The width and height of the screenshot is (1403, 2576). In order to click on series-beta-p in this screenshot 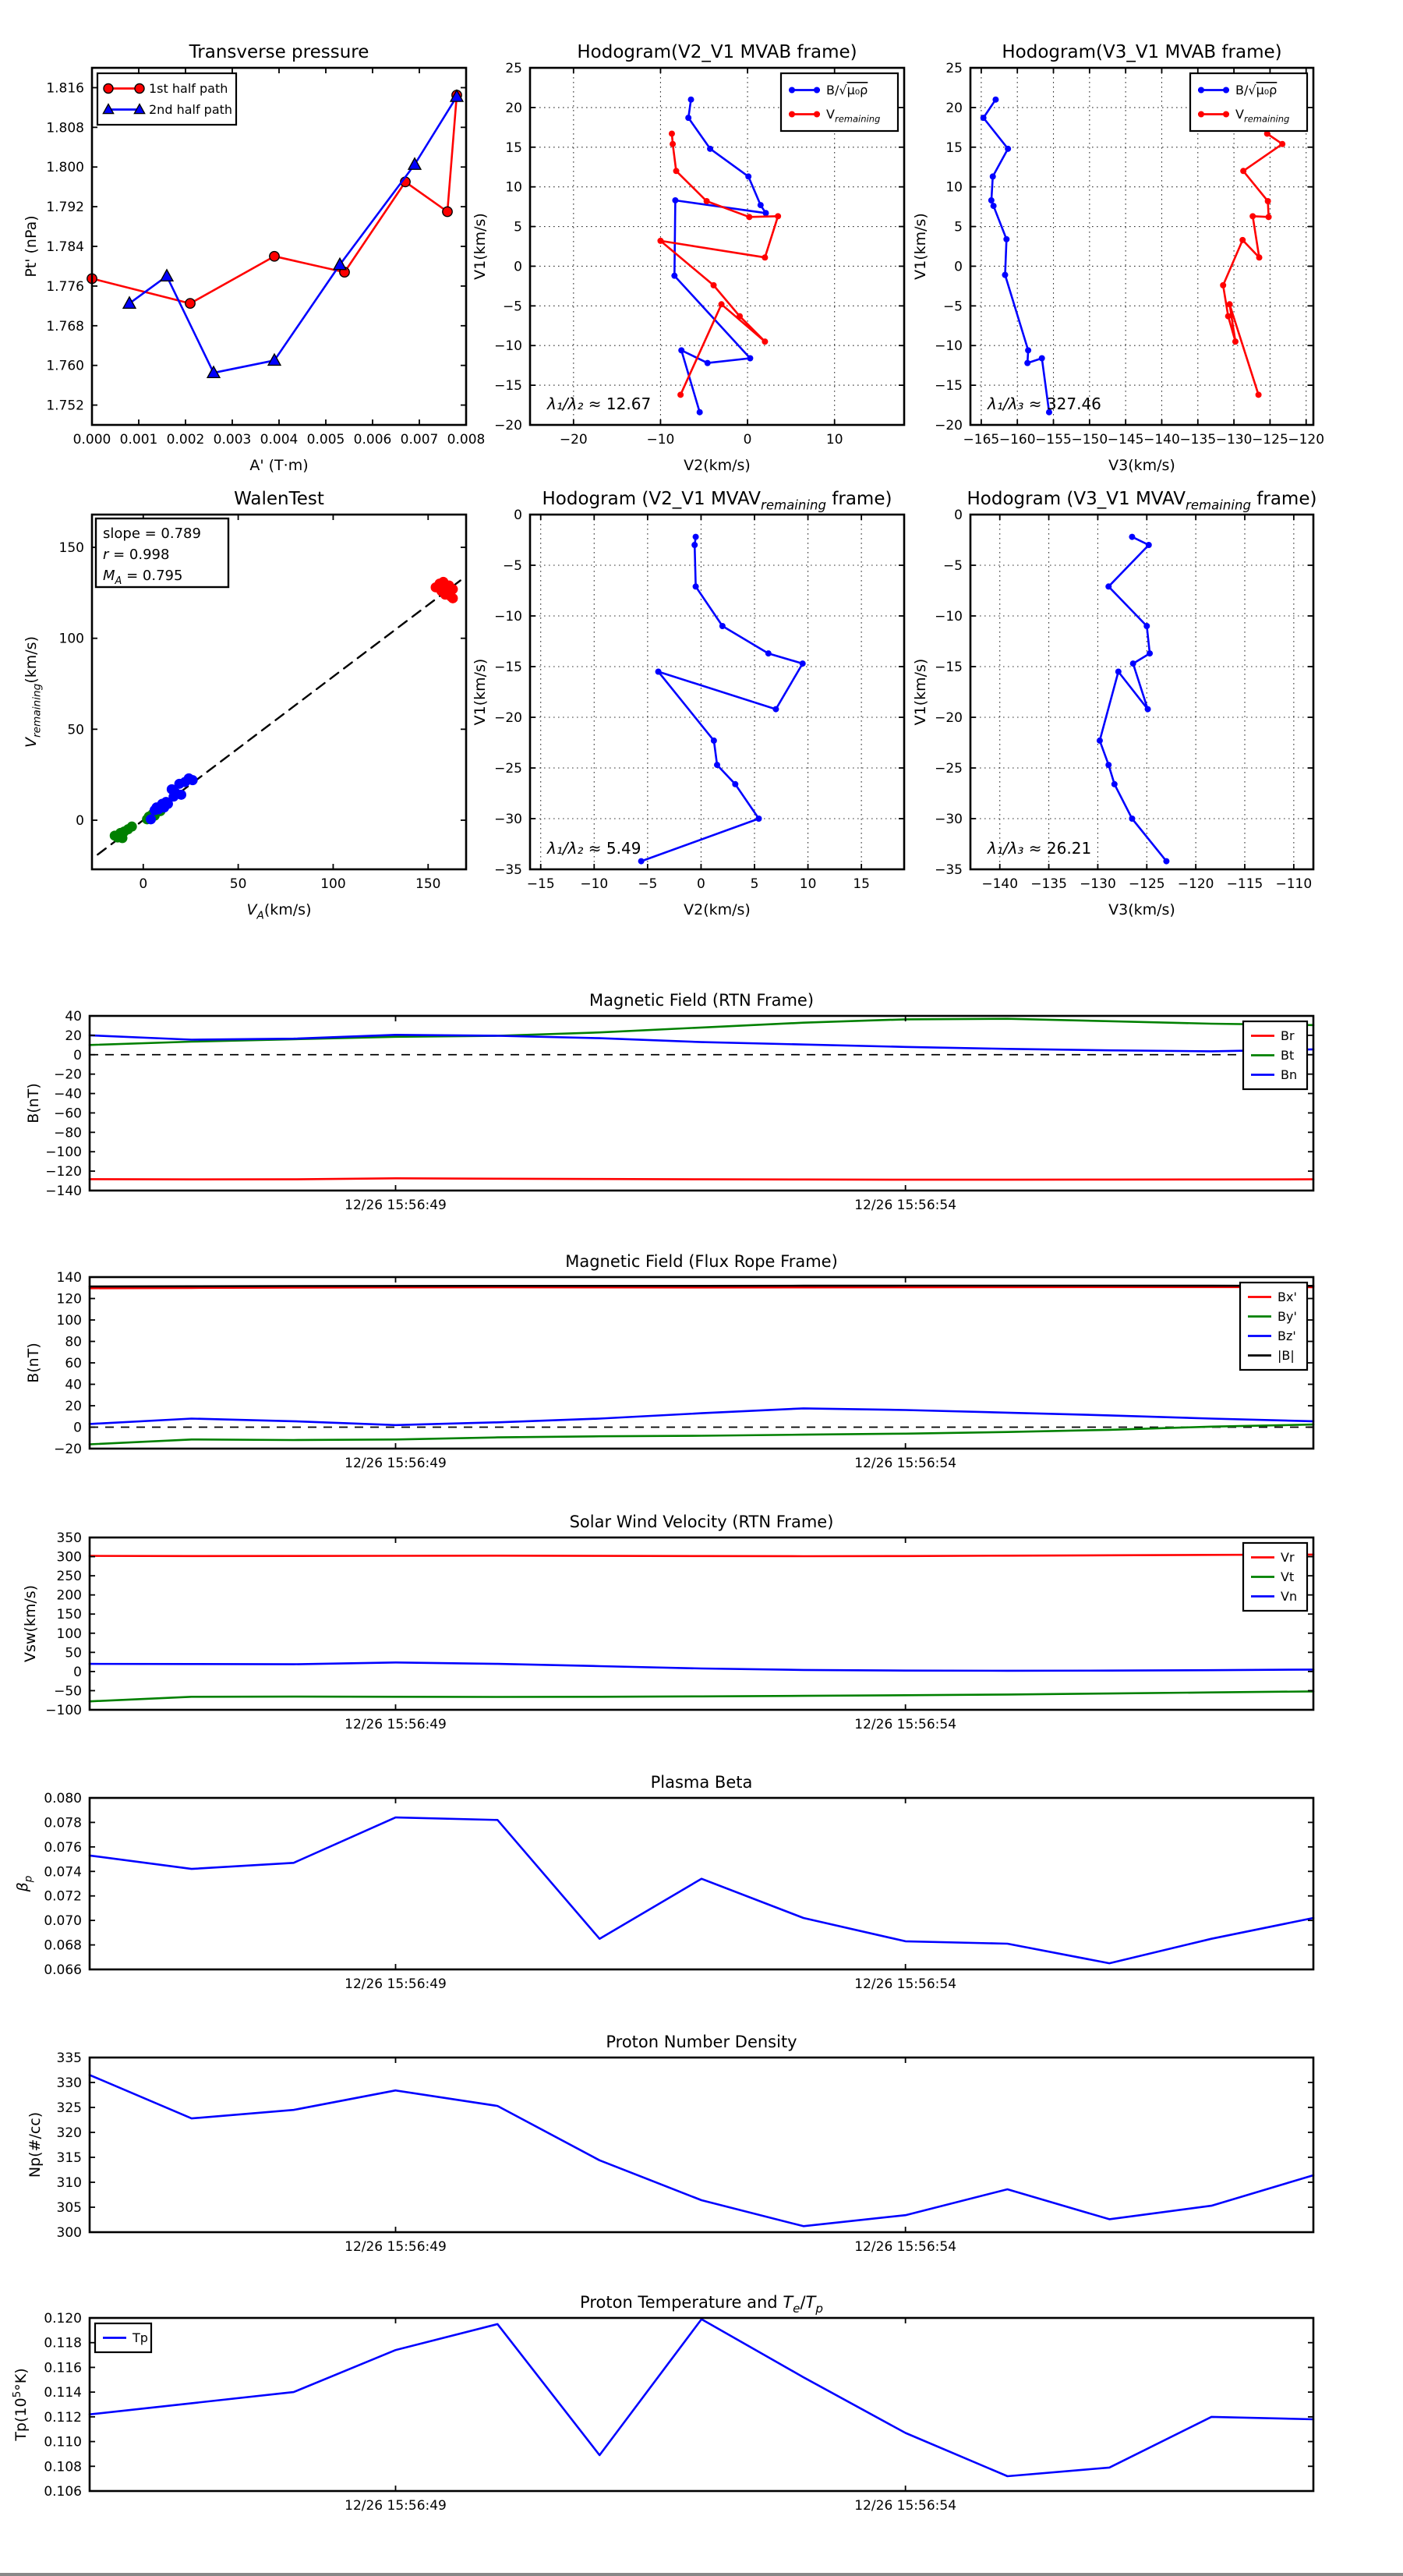, I will do `click(701, 1890)`.